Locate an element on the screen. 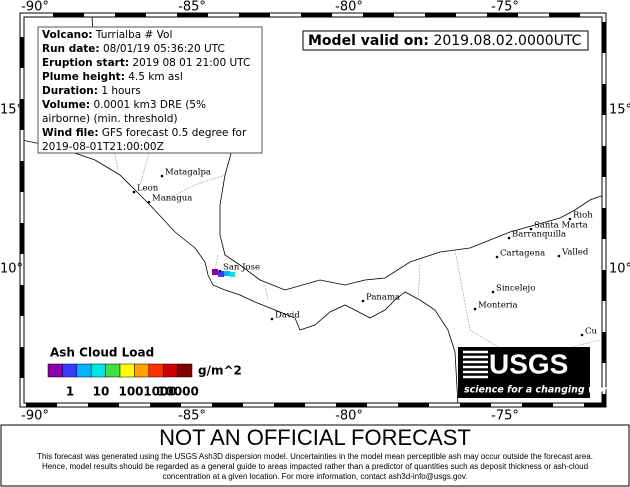 The image size is (630, 487). legend-tick: 10 is located at coordinates (101, 392).